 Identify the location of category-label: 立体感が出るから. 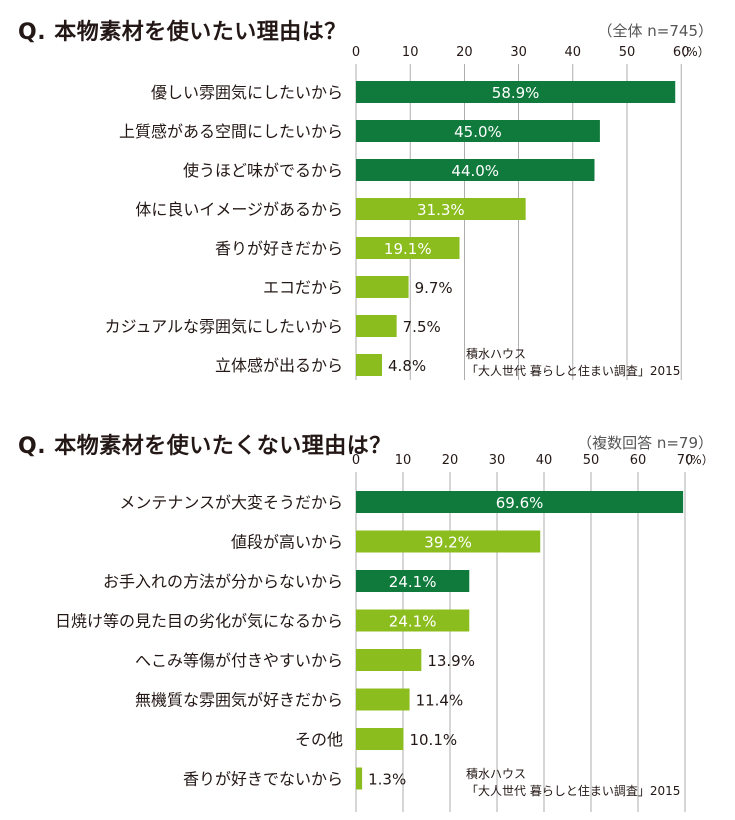
(279, 365).